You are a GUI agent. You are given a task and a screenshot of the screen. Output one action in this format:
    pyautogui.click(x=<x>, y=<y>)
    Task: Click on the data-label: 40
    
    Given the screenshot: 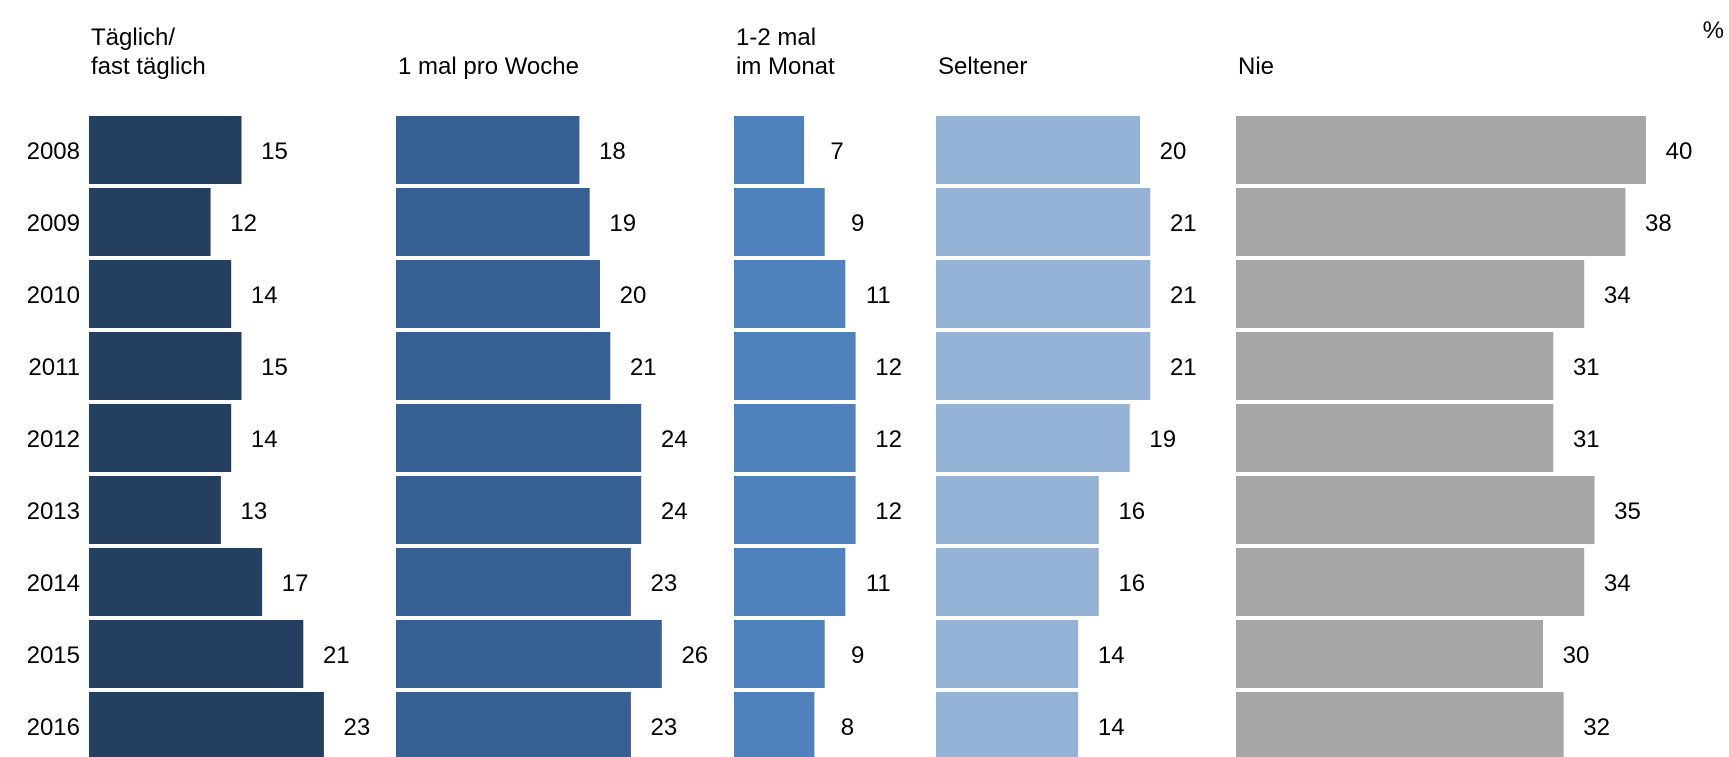 What is the action you would take?
    pyautogui.click(x=1679, y=151)
    